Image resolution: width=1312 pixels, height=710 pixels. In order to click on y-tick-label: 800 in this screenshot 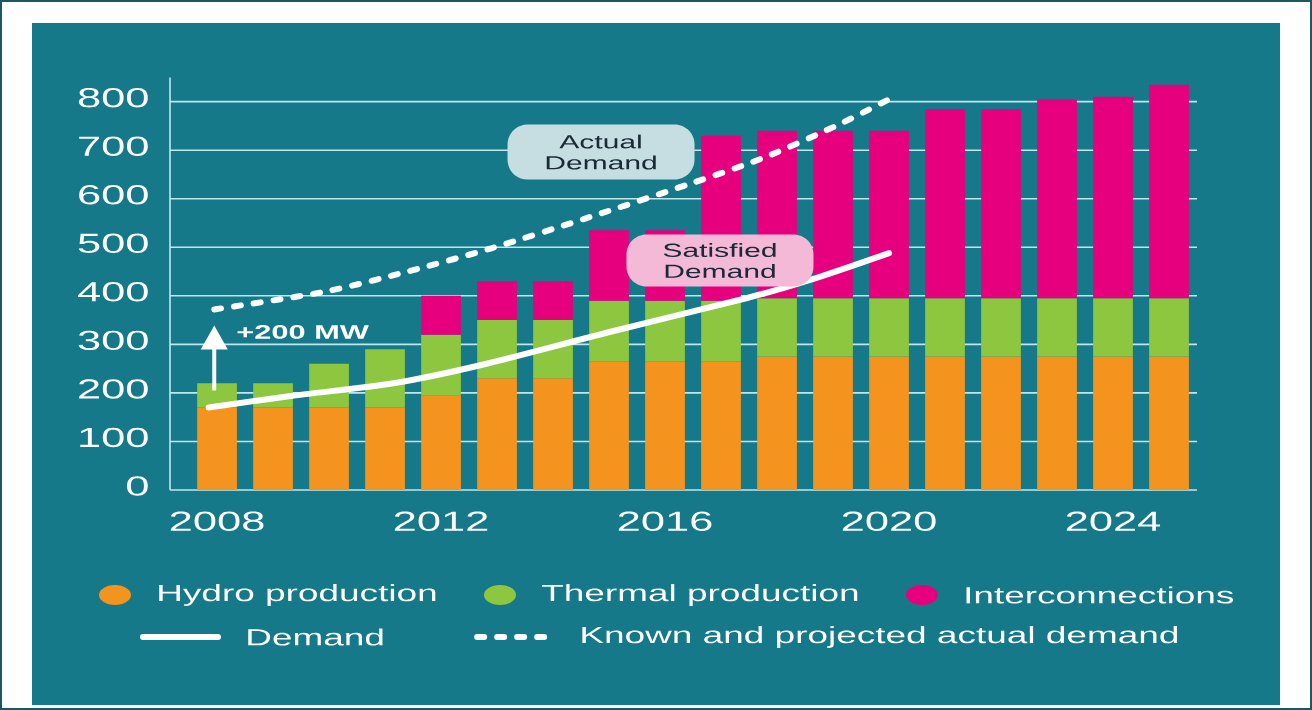, I will do `click(113, 97)`.